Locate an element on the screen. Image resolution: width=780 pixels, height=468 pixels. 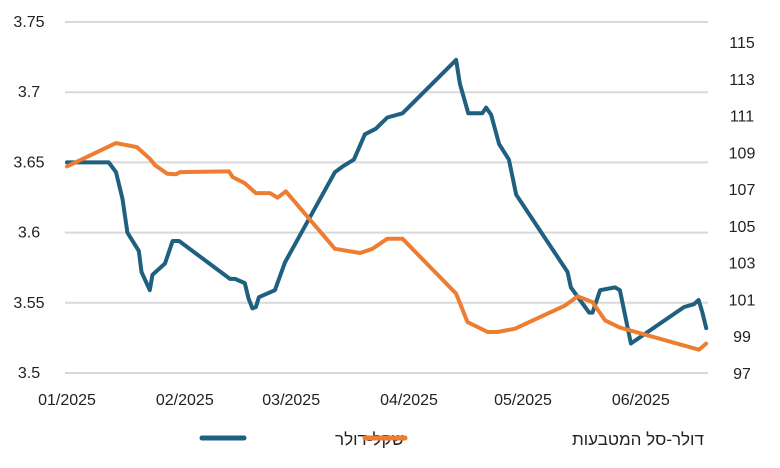
x-tick-label: 05/2025 is located at coordinates (523, 400).